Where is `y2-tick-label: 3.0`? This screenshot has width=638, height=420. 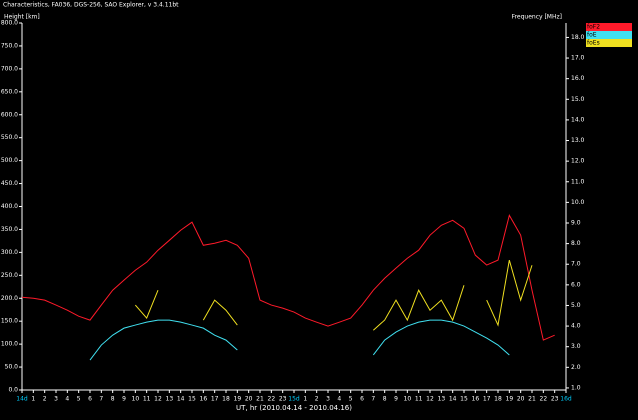
y2-tick-label: 3.0 is located at coordinates (576, 346).